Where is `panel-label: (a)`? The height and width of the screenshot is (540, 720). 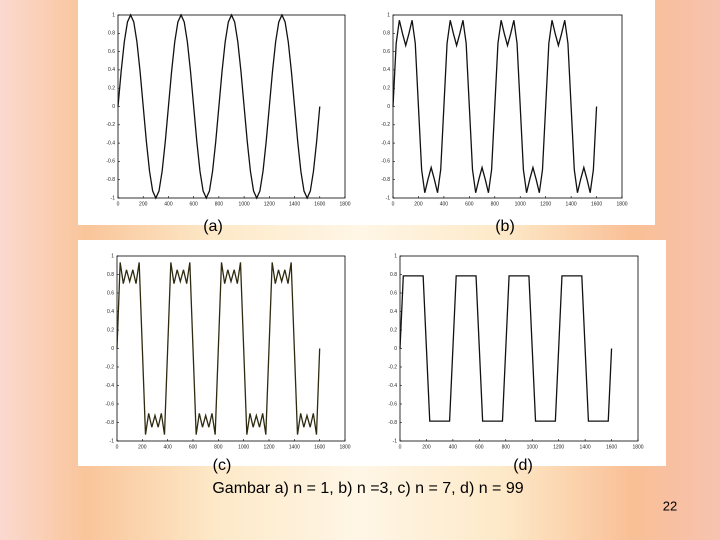
panel-label: (a) is located at coordinates (213, 226).